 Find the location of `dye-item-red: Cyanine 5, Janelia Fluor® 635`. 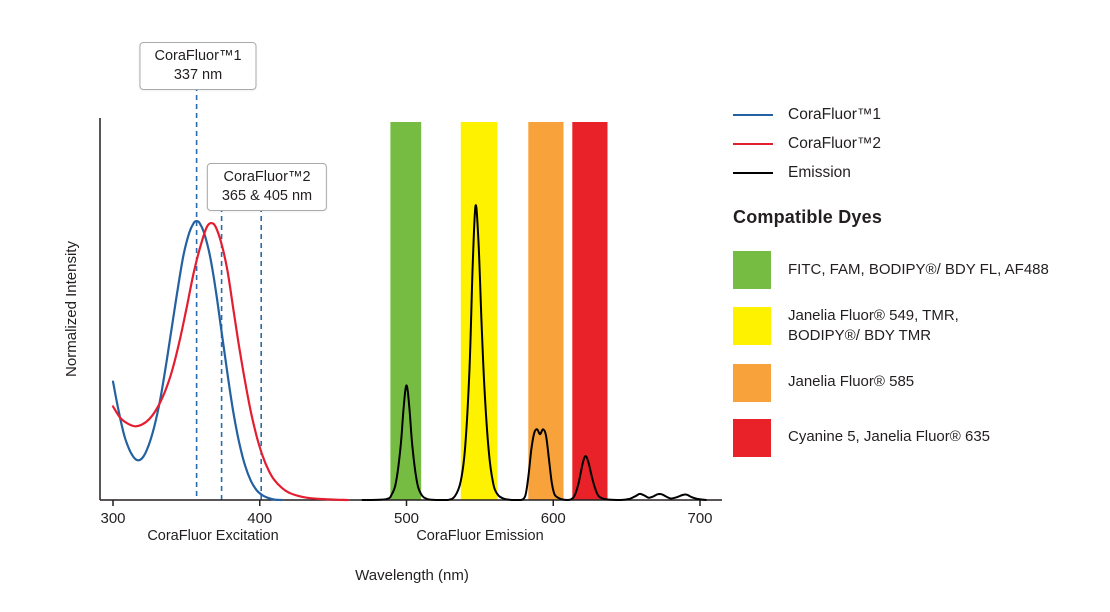

dye-item-red: Cyanine 5, Janelia Fluor® 635 is located at coordinates (919, 437).